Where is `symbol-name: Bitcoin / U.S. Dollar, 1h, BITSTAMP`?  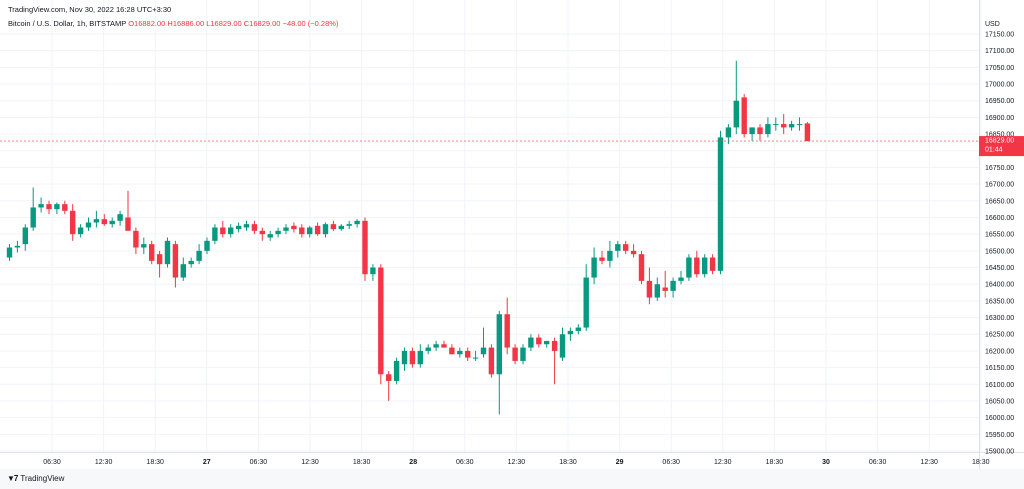
symbol-name: Bitcoin / U.S. Dollar, 1h, BITSTAMP is located at coordinates (67, 23).